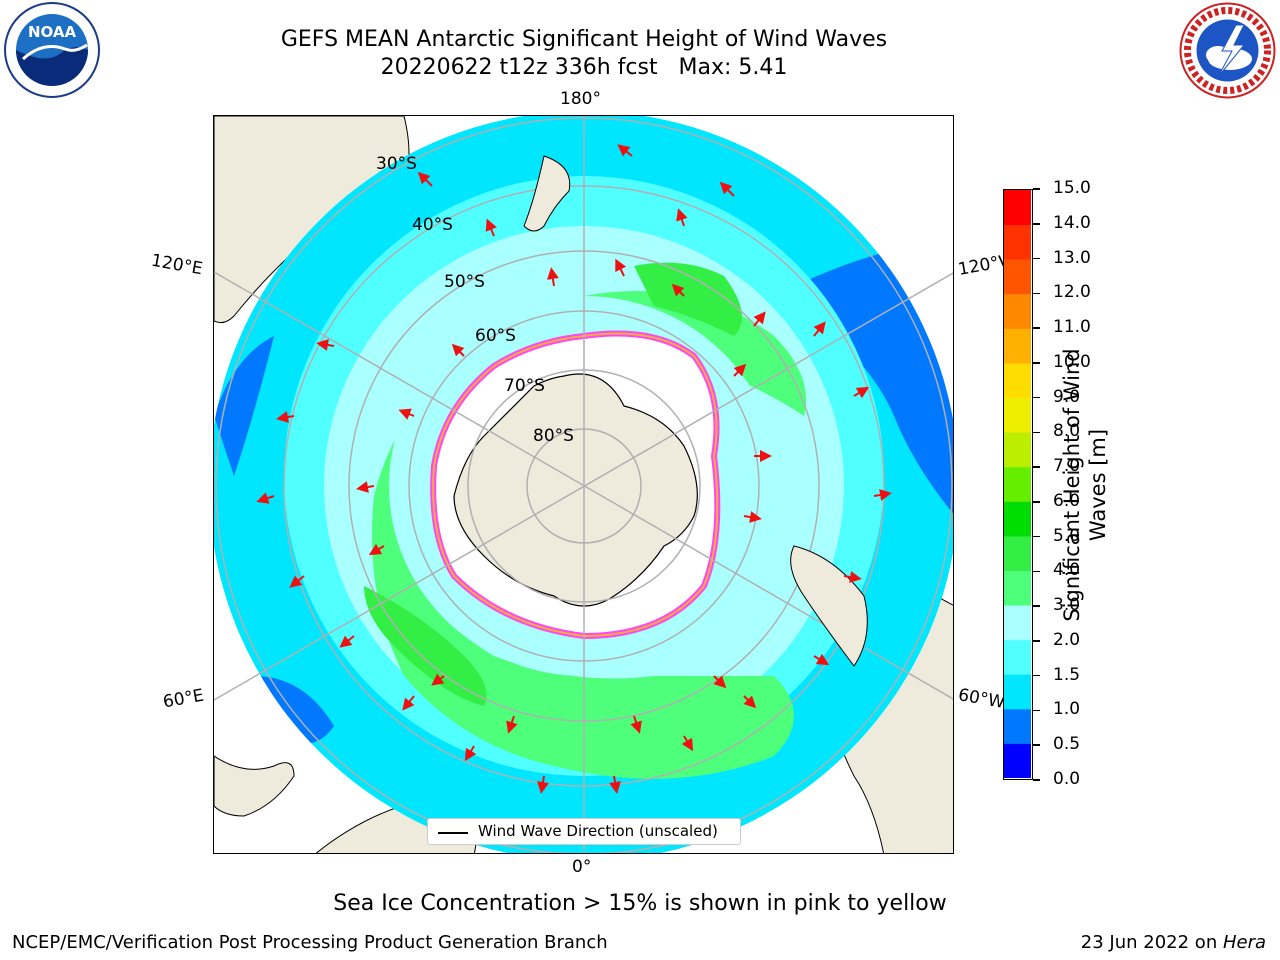  I want to click on colorbar-tick-label: 1.5, so click(1067, 674).